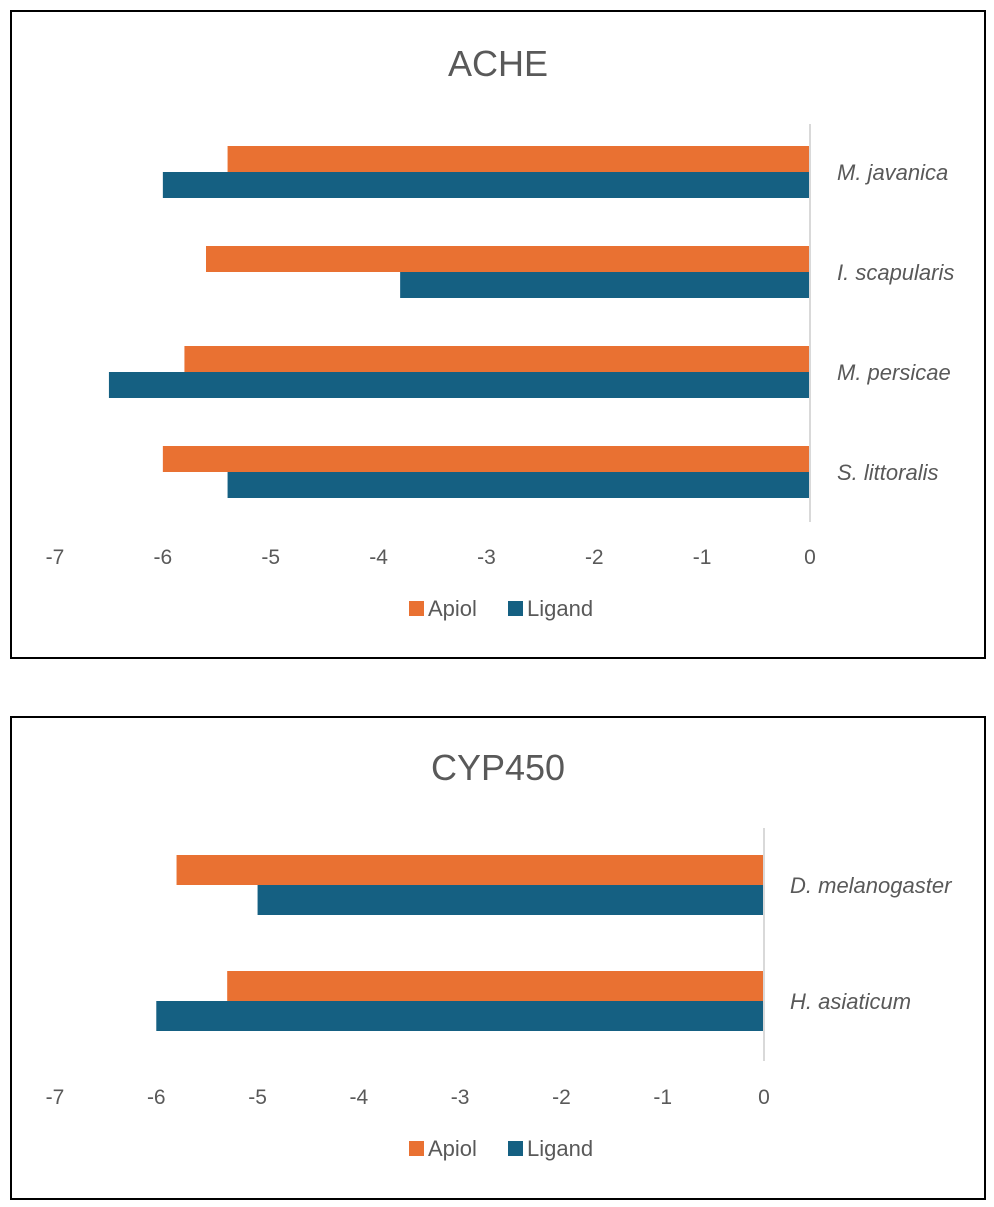 This screenshot has height=1207, width=994. I want to click on cyp450-legend-label-apiol: Apiol, so click(452, 1148).